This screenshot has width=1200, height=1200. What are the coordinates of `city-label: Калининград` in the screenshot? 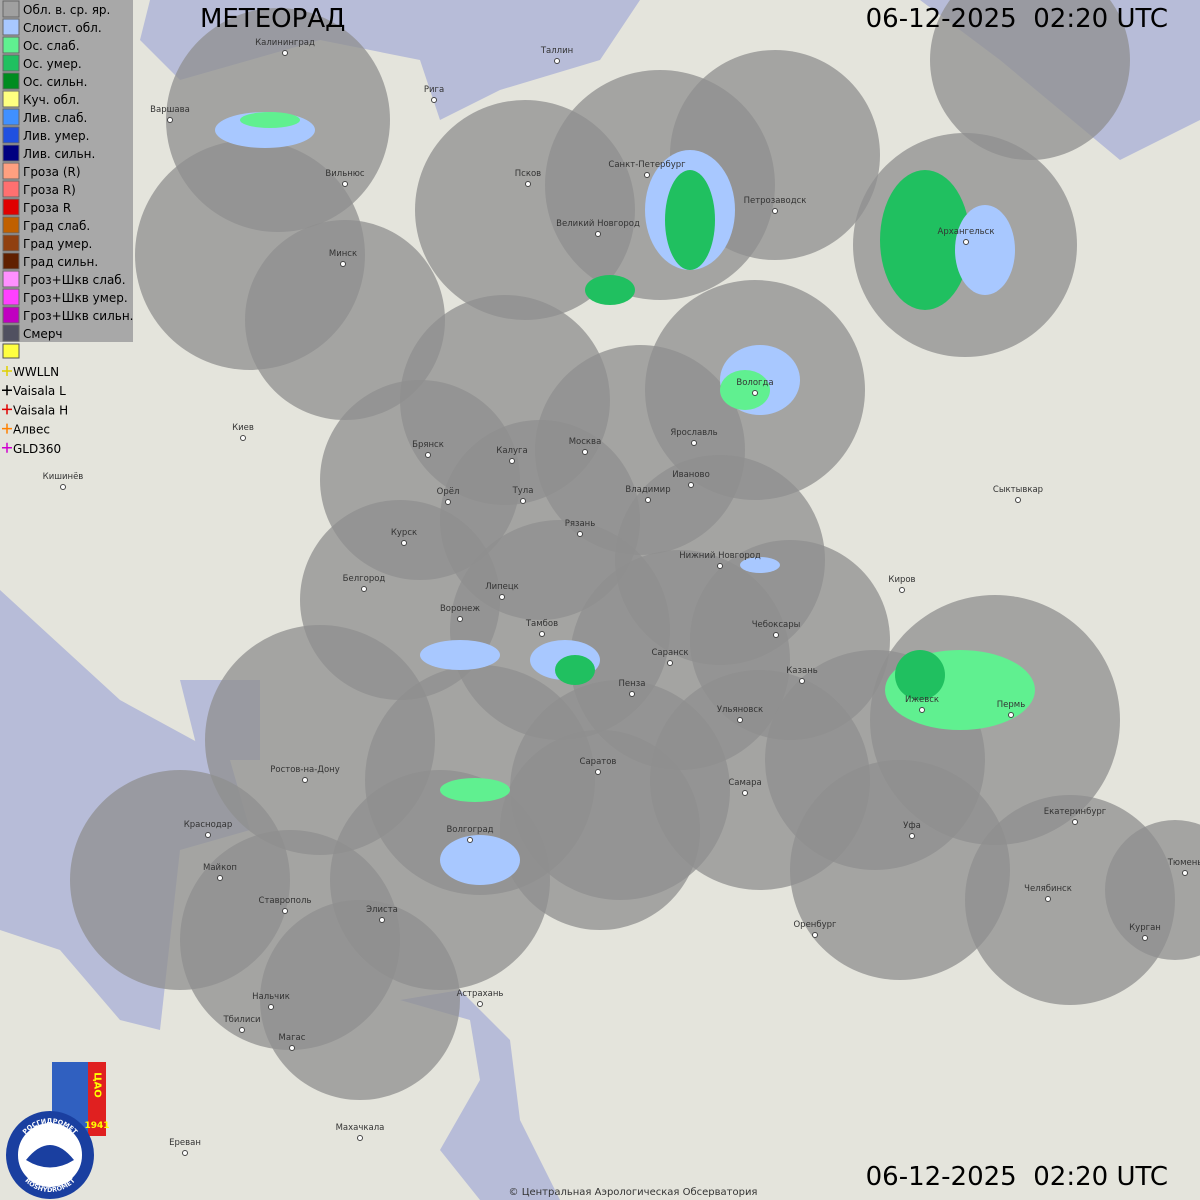 It's located at (285, 43).